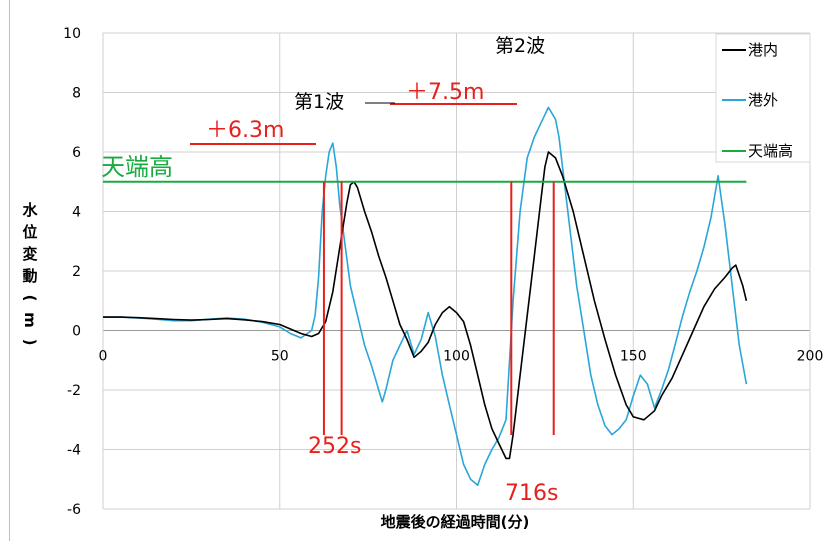  Describe the element at coordinates (810, 357) in the screenshot. I see `x-tick-label: 200` at that location.